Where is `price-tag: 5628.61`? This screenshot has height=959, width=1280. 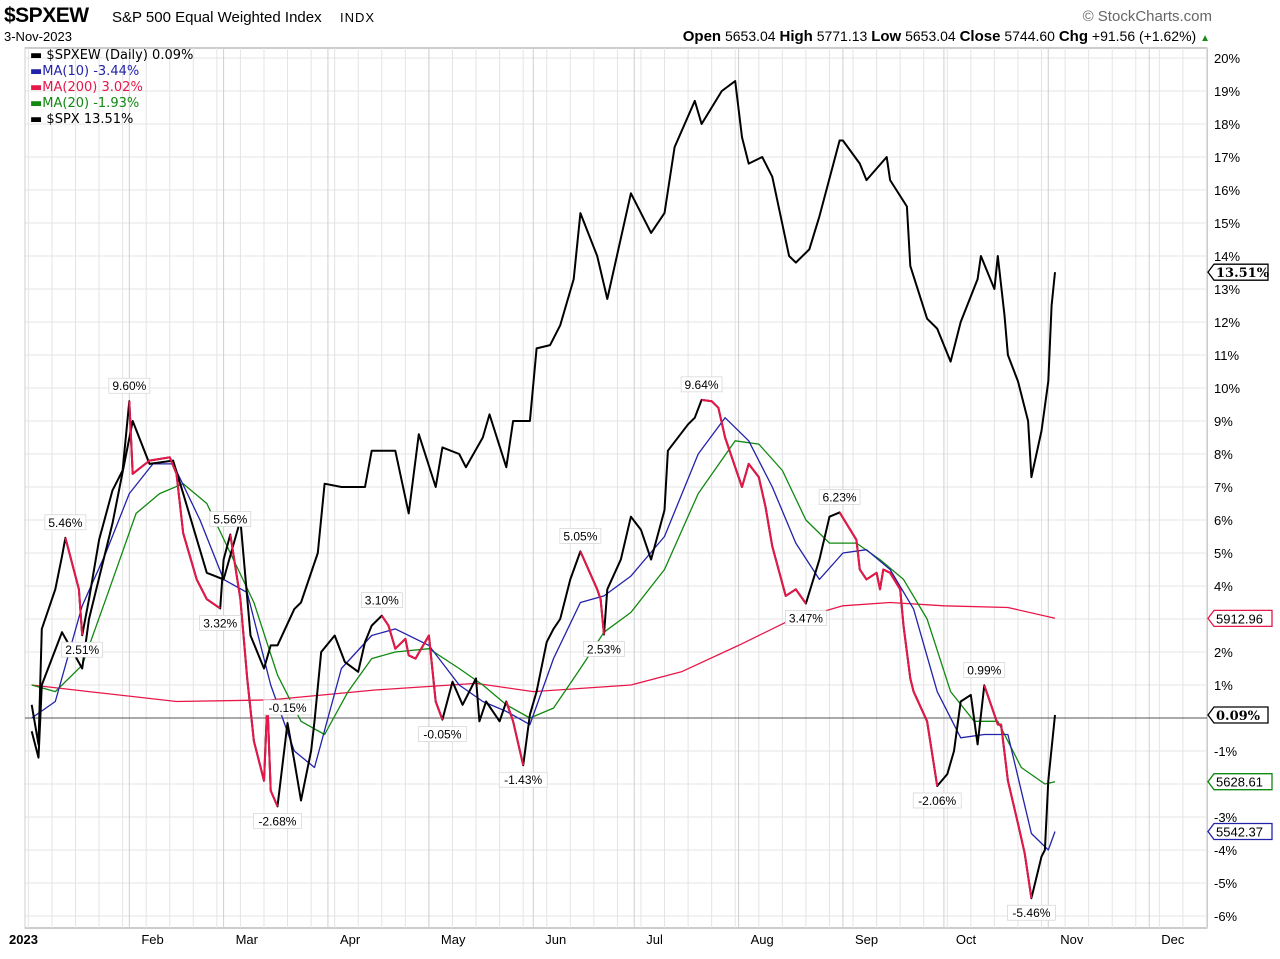
price-tag: 5628.61 is located at coordinates (1240, 782).